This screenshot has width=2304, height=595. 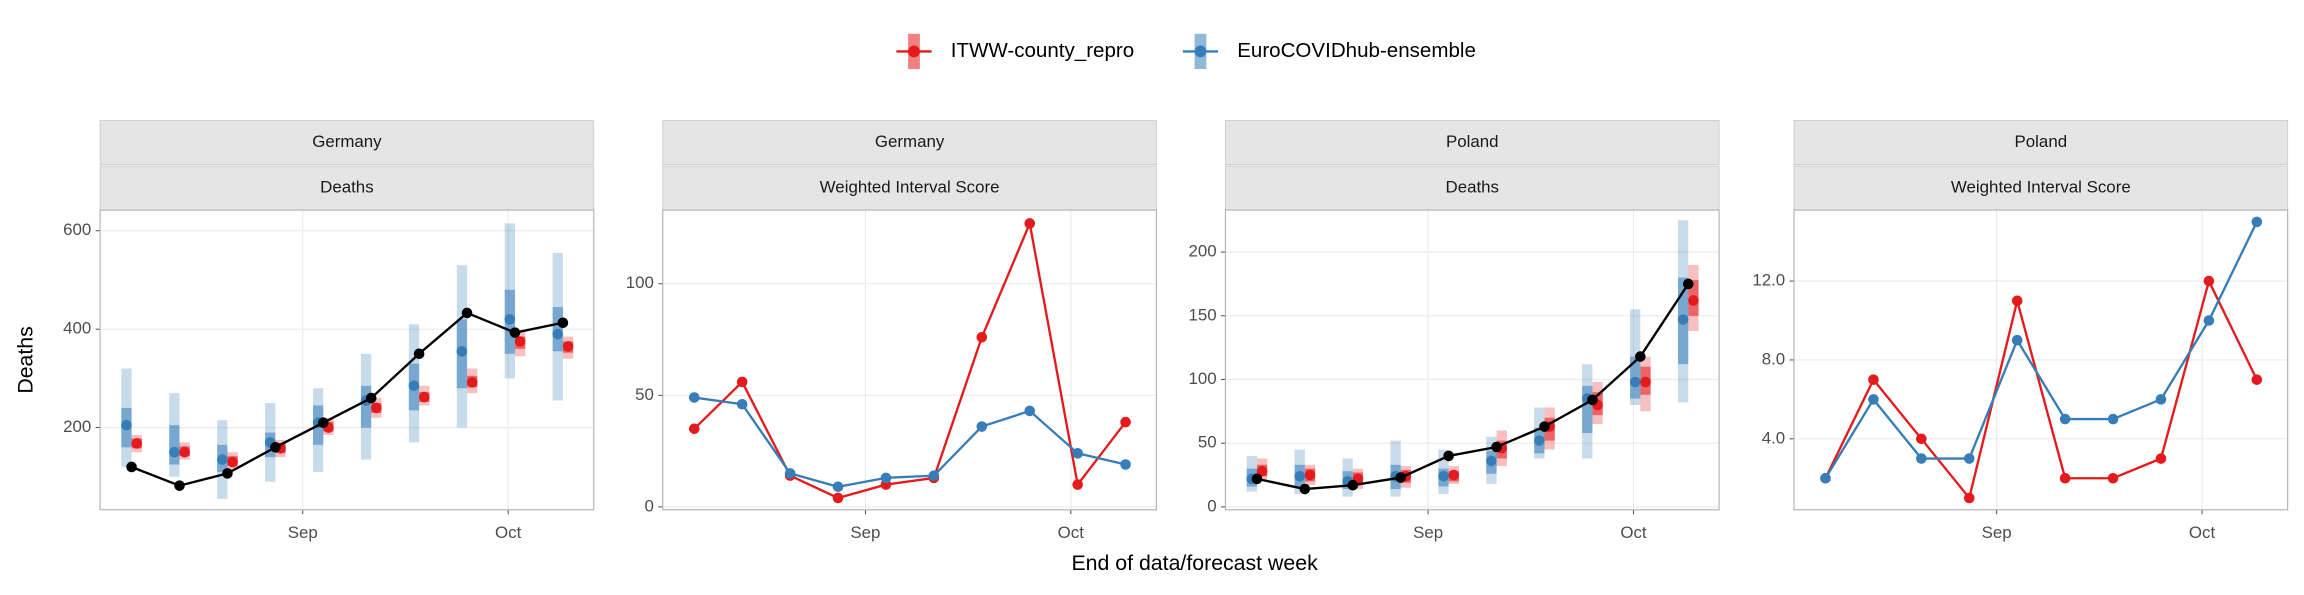 What do you see at coordinates (644, 394) in the screenshot?
I see `y-tick-label: 50` at bounding box center [644, 394].